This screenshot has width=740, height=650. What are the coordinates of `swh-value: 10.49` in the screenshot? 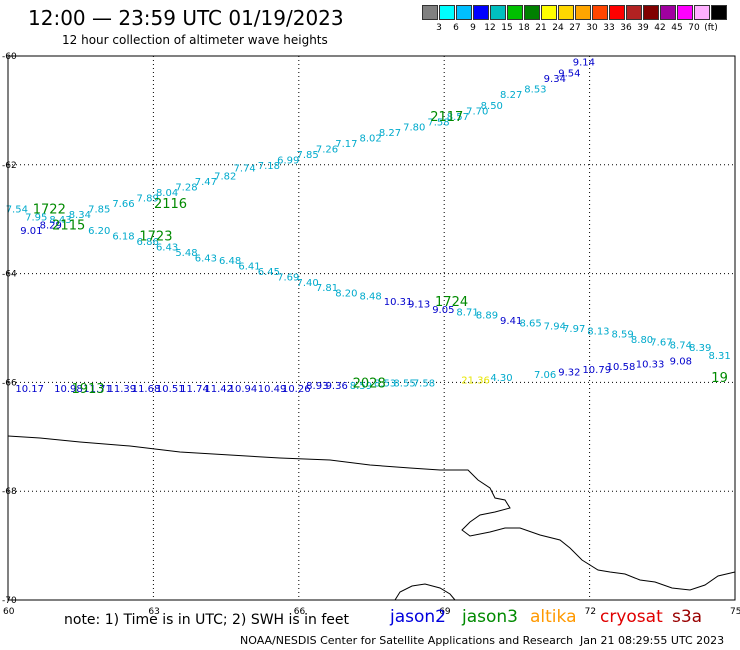 It's located at (272, 389).